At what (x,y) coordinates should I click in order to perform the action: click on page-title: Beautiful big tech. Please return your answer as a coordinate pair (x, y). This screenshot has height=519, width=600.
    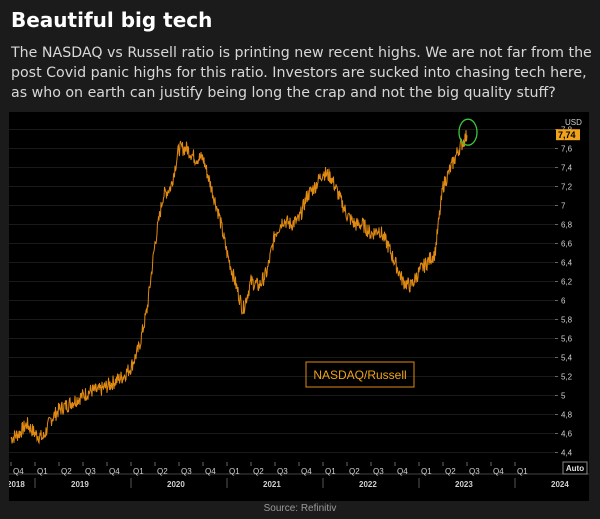
    Looking at the image, I should click on (112, 20).